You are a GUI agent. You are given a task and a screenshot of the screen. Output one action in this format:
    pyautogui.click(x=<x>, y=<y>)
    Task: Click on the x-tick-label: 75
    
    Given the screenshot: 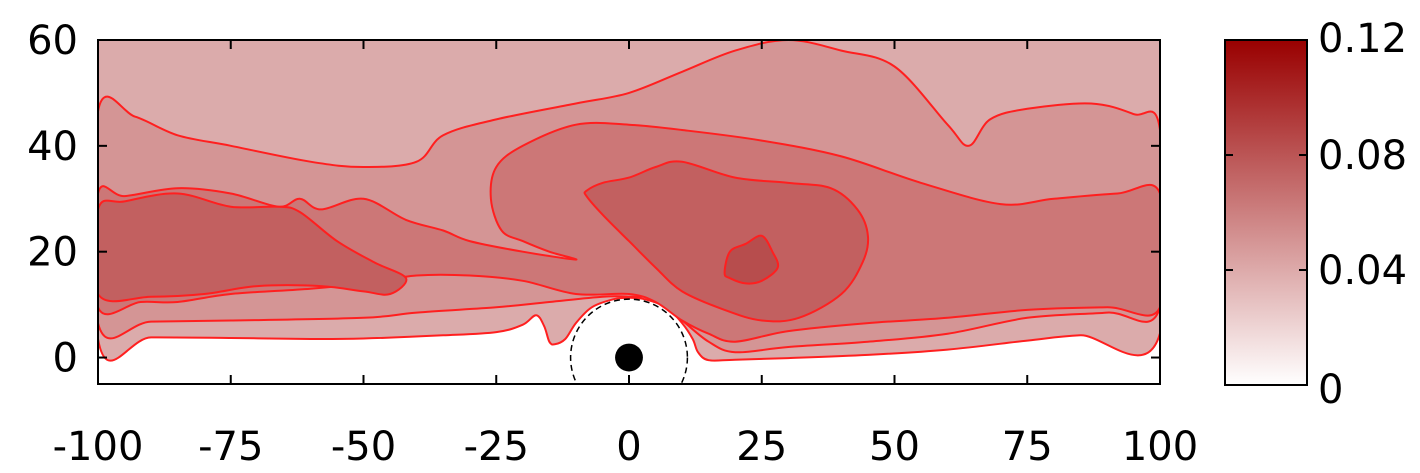 What is the action you would take?
    pyautogui.click(x=1027, y=447)
    